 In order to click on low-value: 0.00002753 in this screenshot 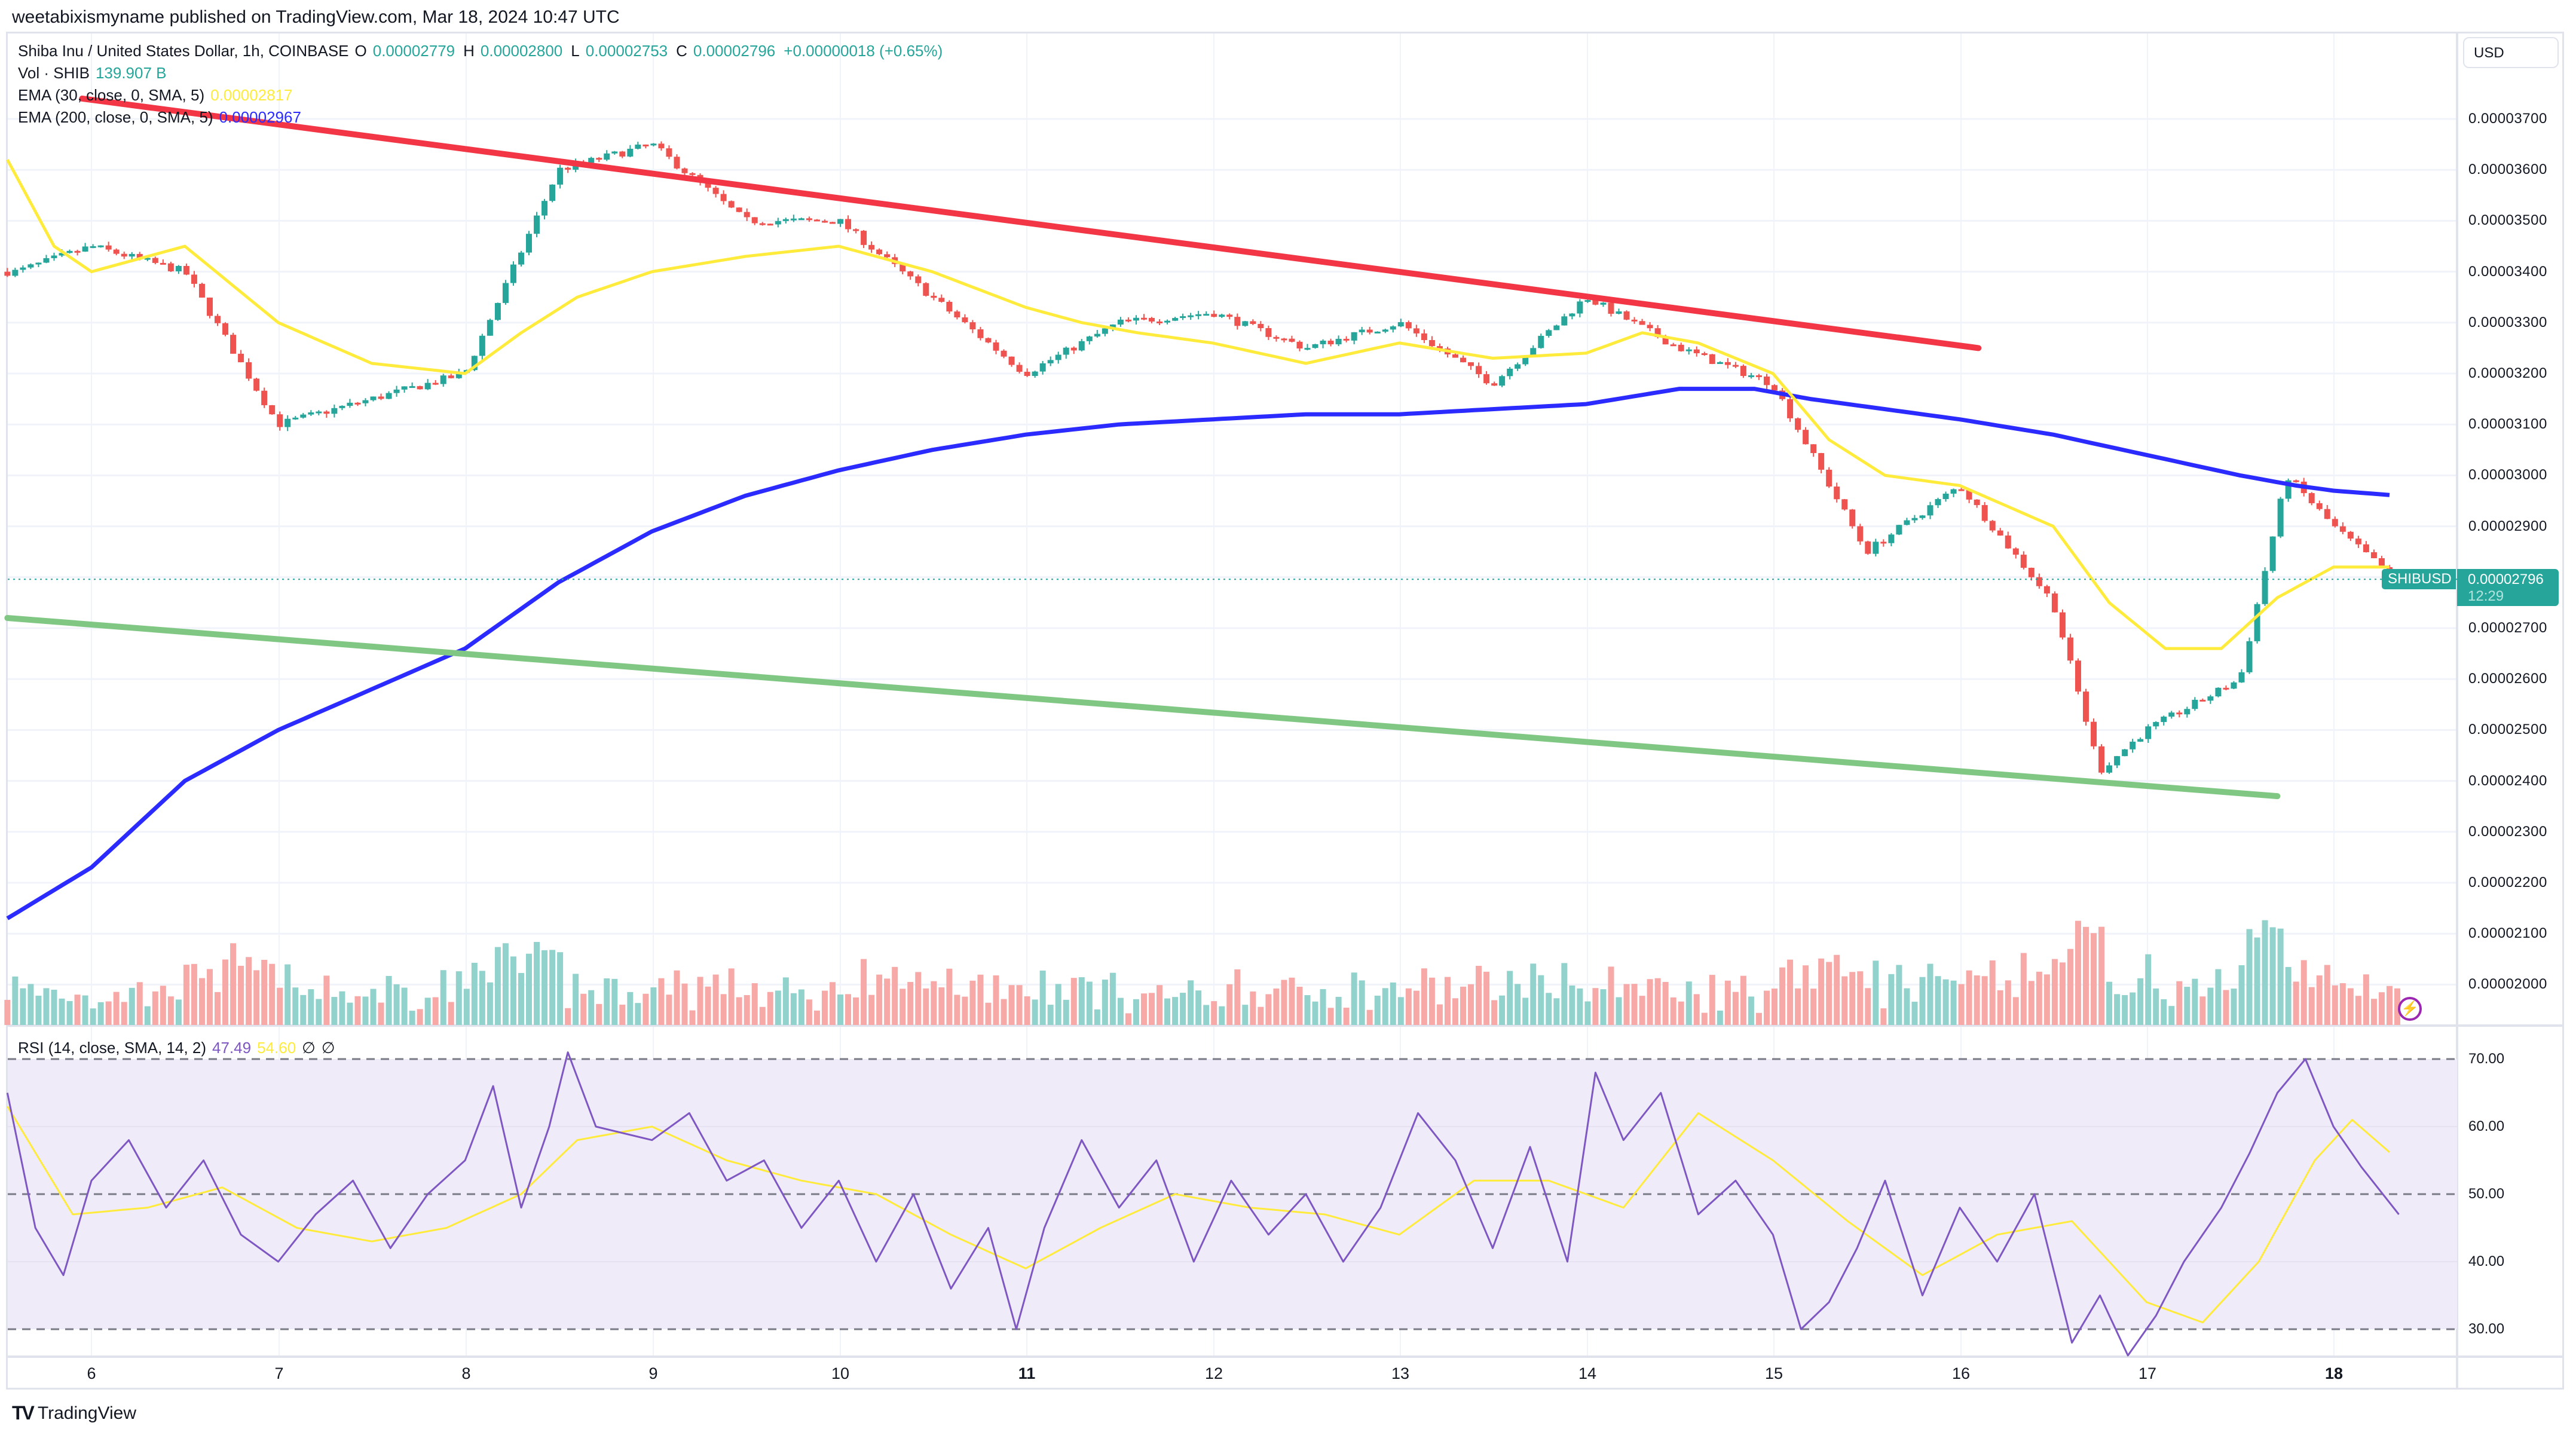, I will do `click(626, 51)`.